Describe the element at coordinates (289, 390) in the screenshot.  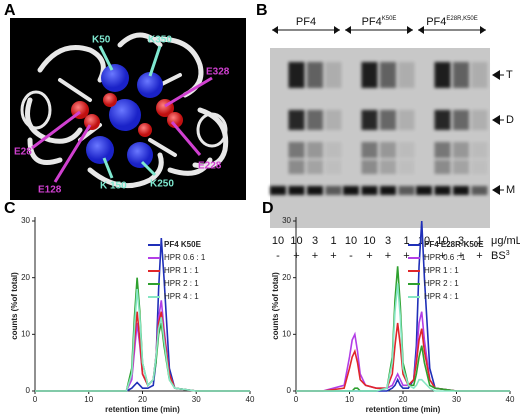
I see `y-tick-label: 0` at that location.